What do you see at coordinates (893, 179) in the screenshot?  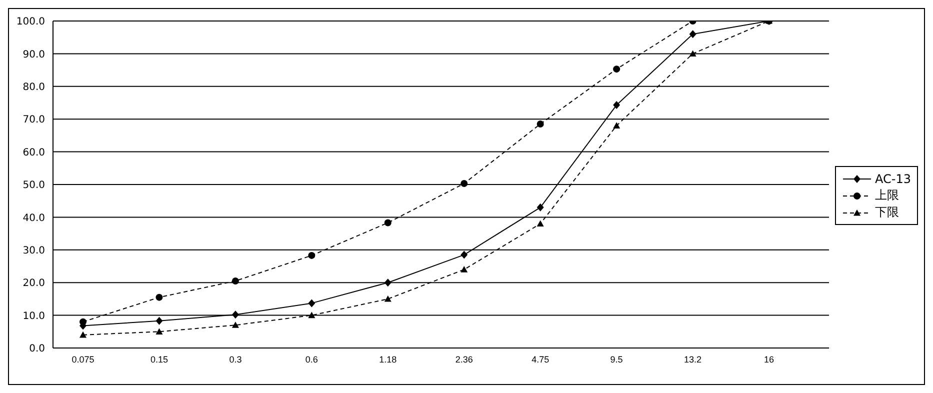 I see `legend-label: AC-13` at bounding box center [893, 179].